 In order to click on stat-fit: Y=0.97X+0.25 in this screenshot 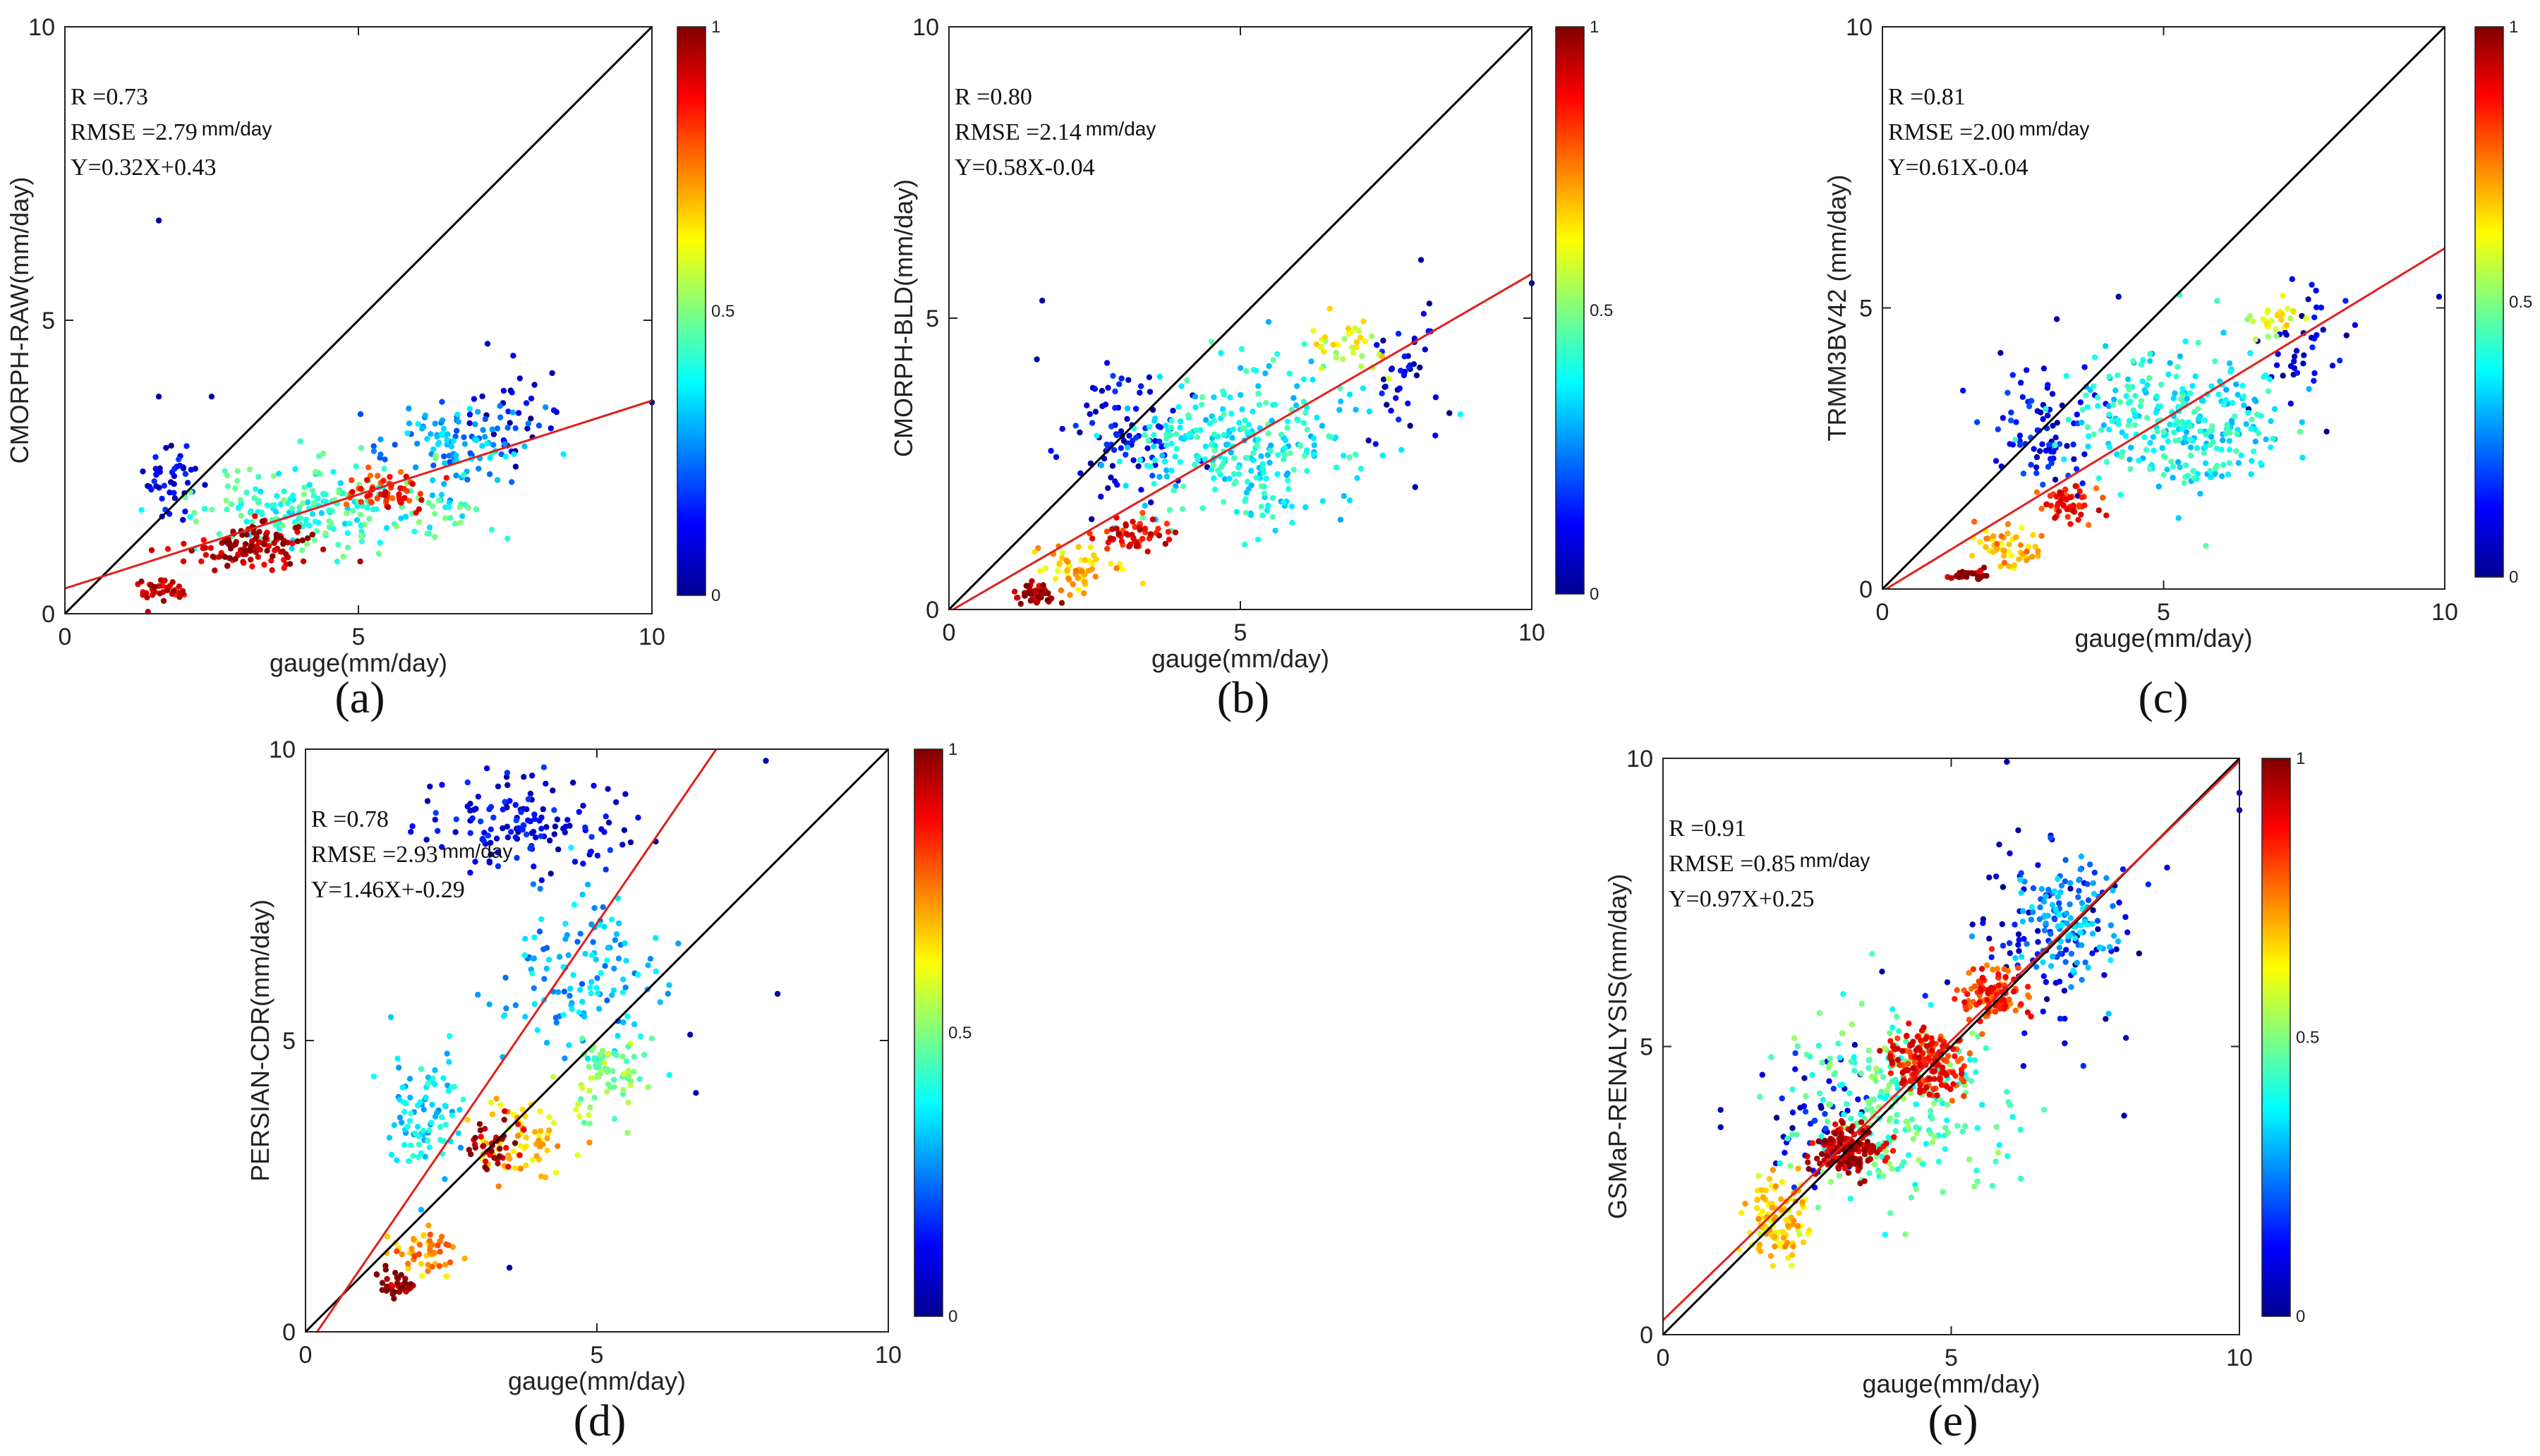, I will do `click(1741, 899)`.